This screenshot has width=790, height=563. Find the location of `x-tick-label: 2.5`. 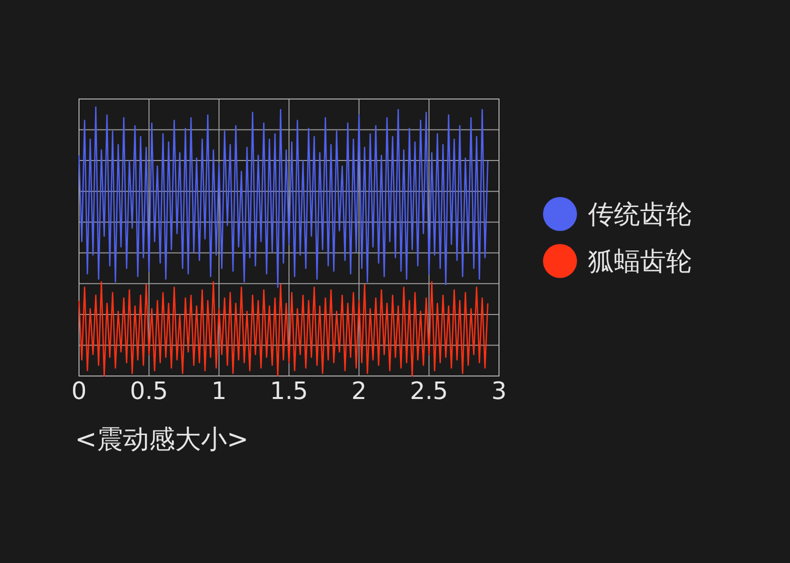

x-tick-label: 2.5 is located at coordinates (429, 391).